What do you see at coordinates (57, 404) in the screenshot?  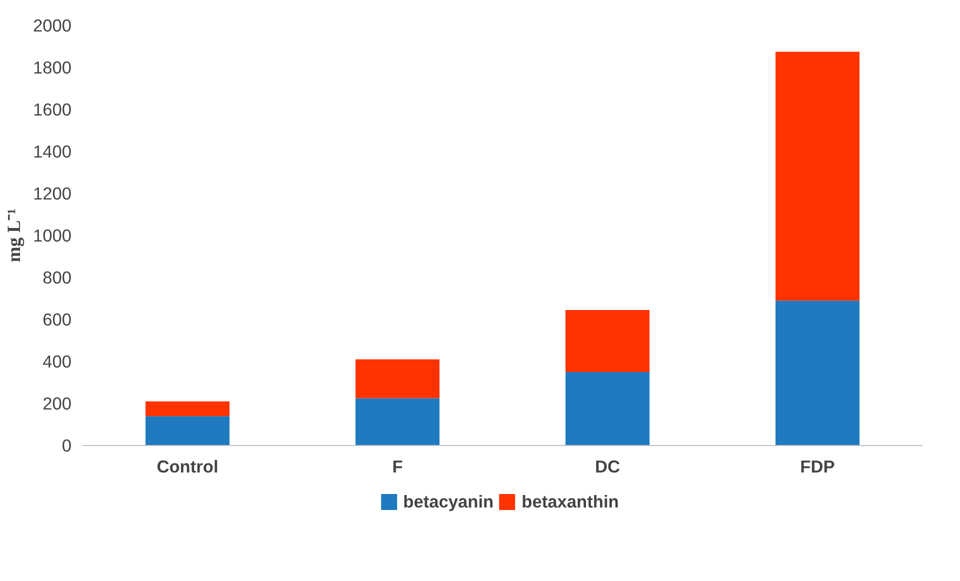 I see `y-tick-label: 200` at bounding box center [57, 404].